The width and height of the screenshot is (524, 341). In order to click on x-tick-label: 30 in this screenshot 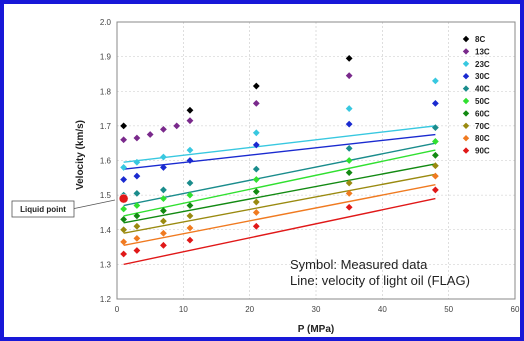, I will do `click(316, 309)`.